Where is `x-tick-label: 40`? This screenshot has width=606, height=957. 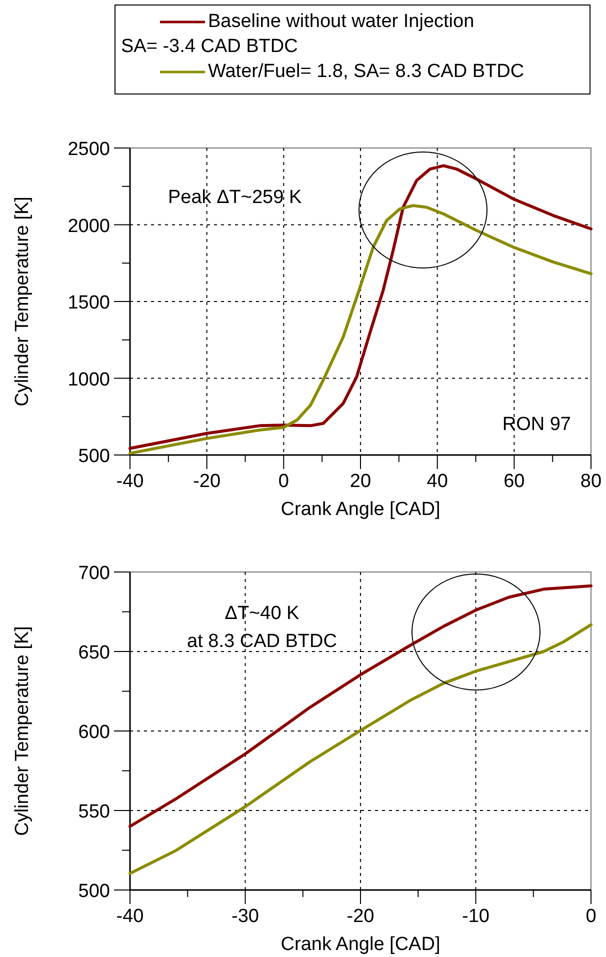
x-tick-label: 40 is located at coordinates (437, 481).